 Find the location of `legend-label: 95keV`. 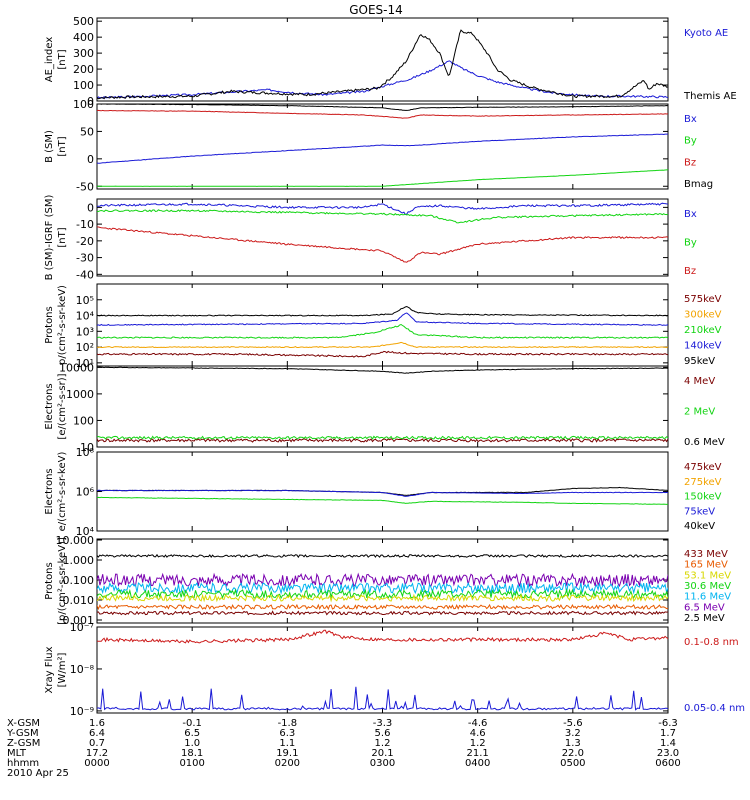

legend-label: 95keV is located at coordinates (699, 361).